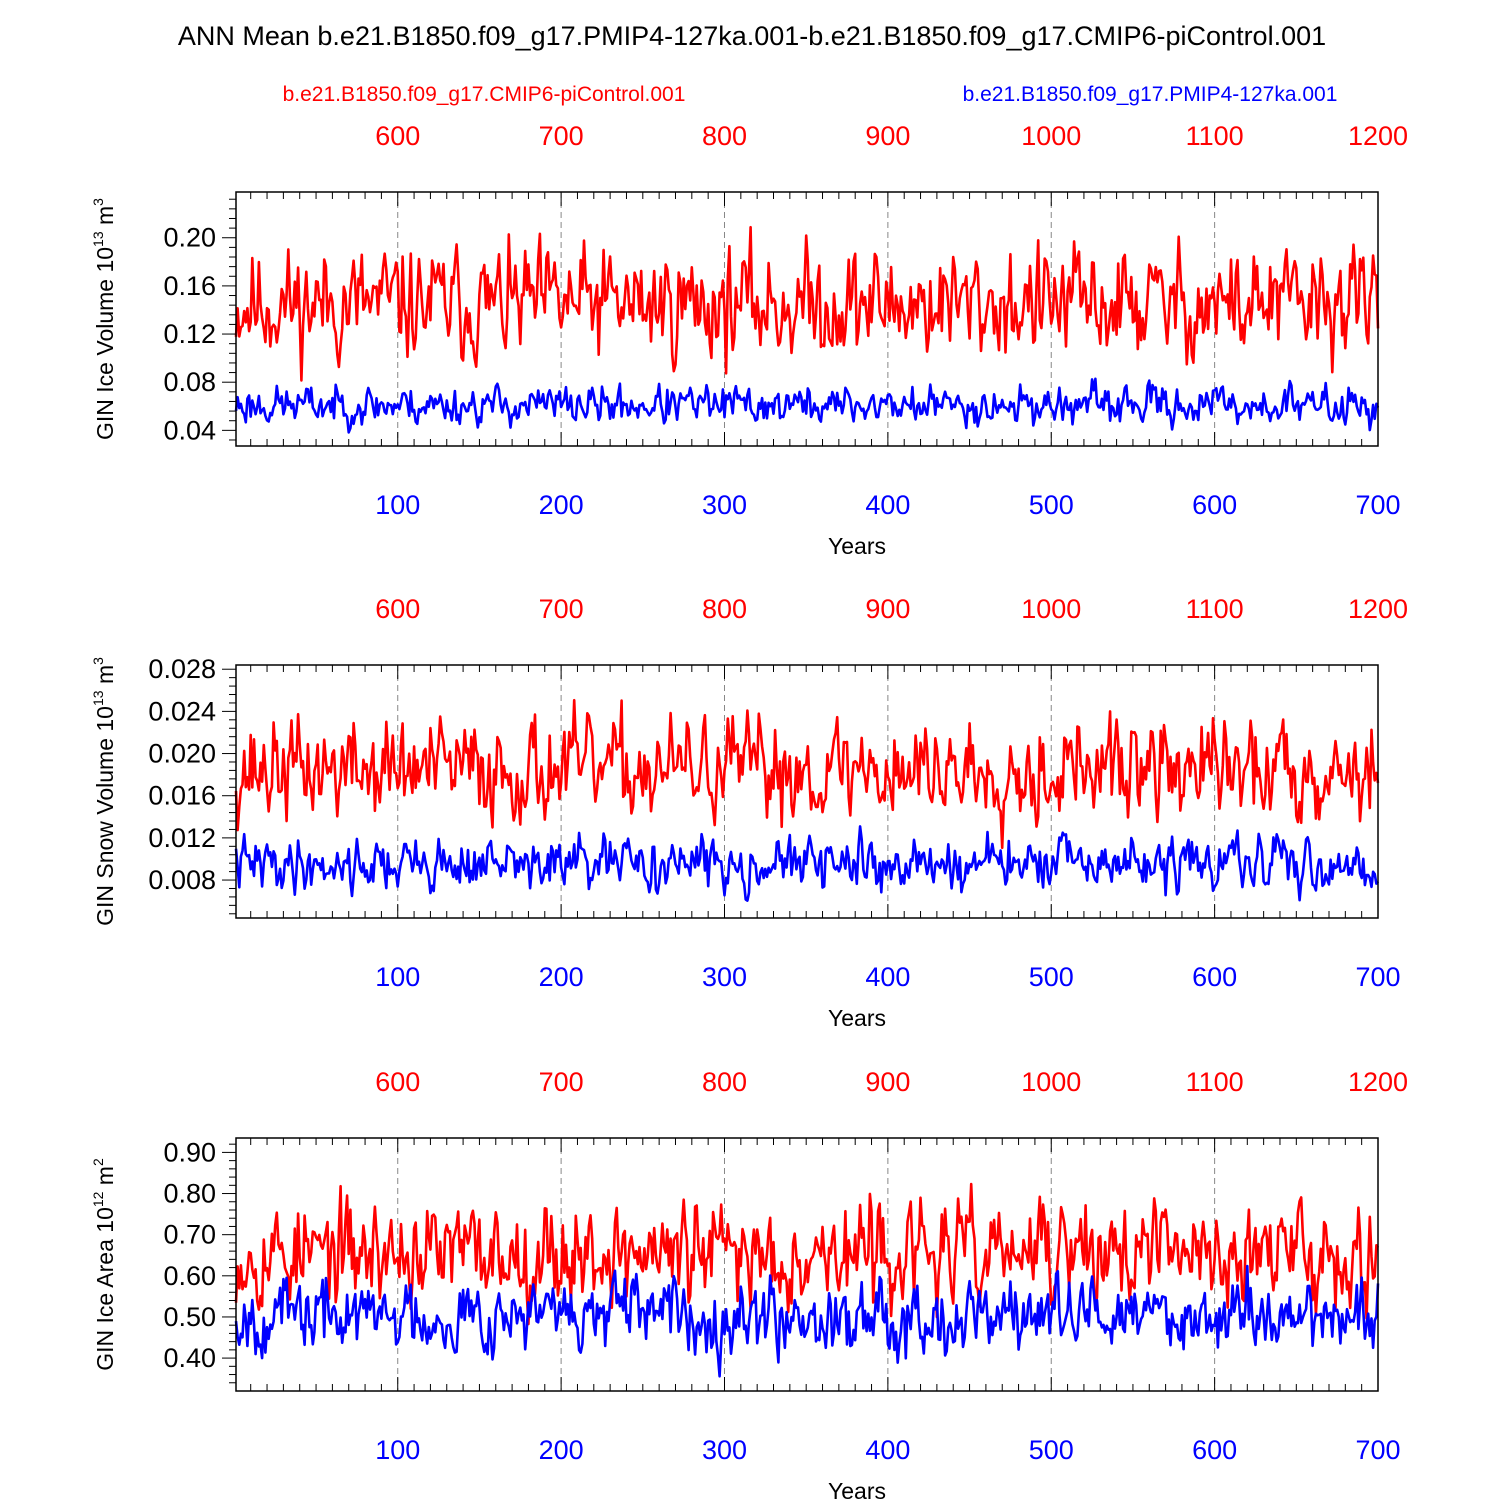  Describe the element at coordinates (104, 319) in the screenshot. I see `y-axis-label: GIN Ice Volume 1013 m3` at that location.